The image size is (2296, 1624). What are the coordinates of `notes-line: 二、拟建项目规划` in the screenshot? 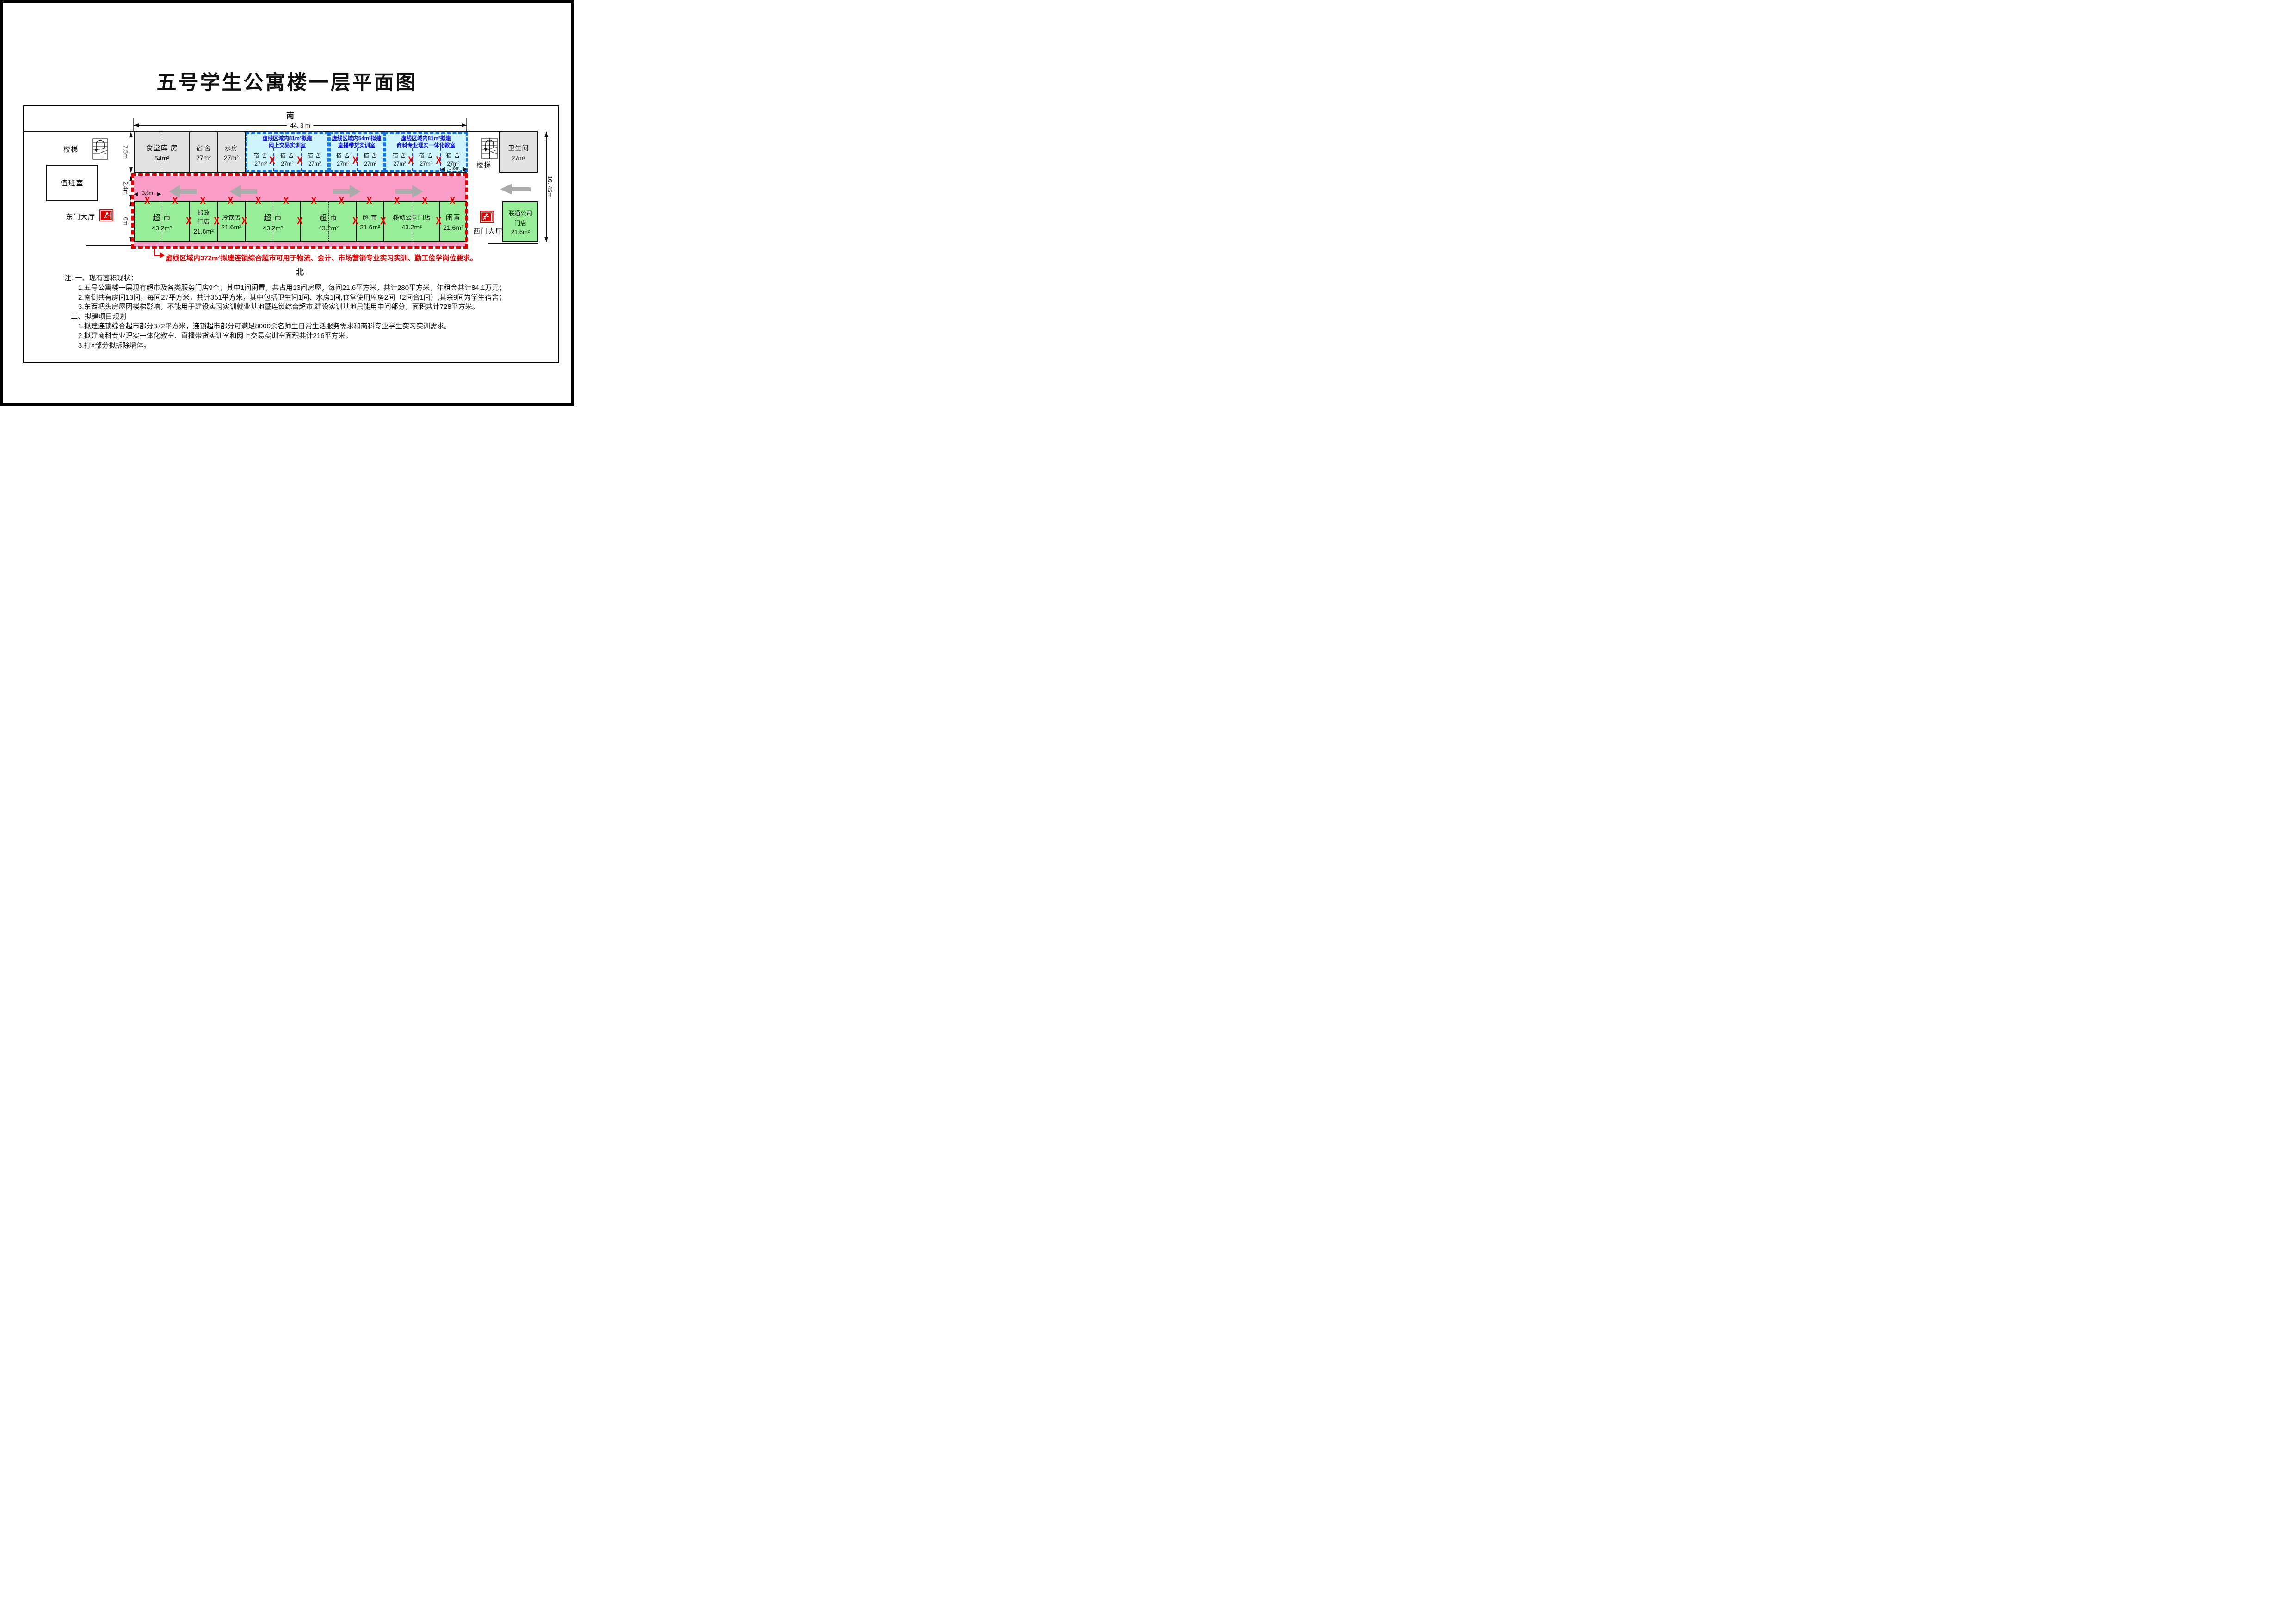 It's located at (99, 317).